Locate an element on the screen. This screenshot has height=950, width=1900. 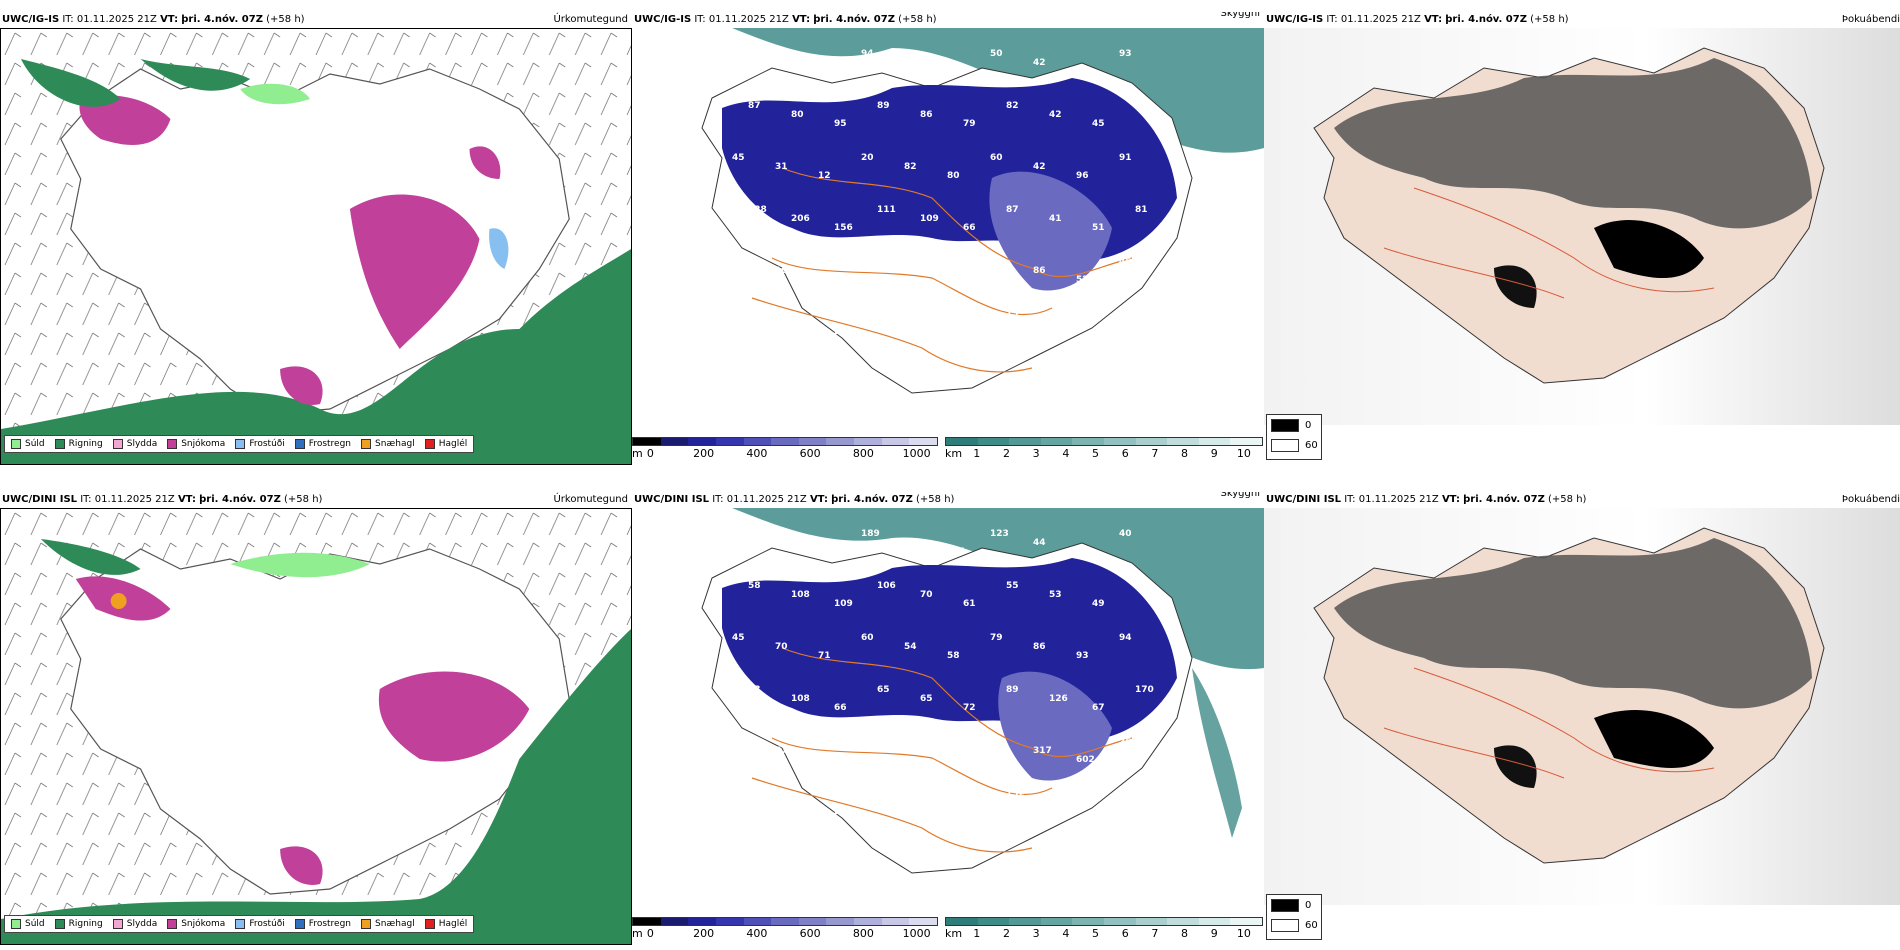
cloud-base-label: 91 is located at coordinates (1125, 158).